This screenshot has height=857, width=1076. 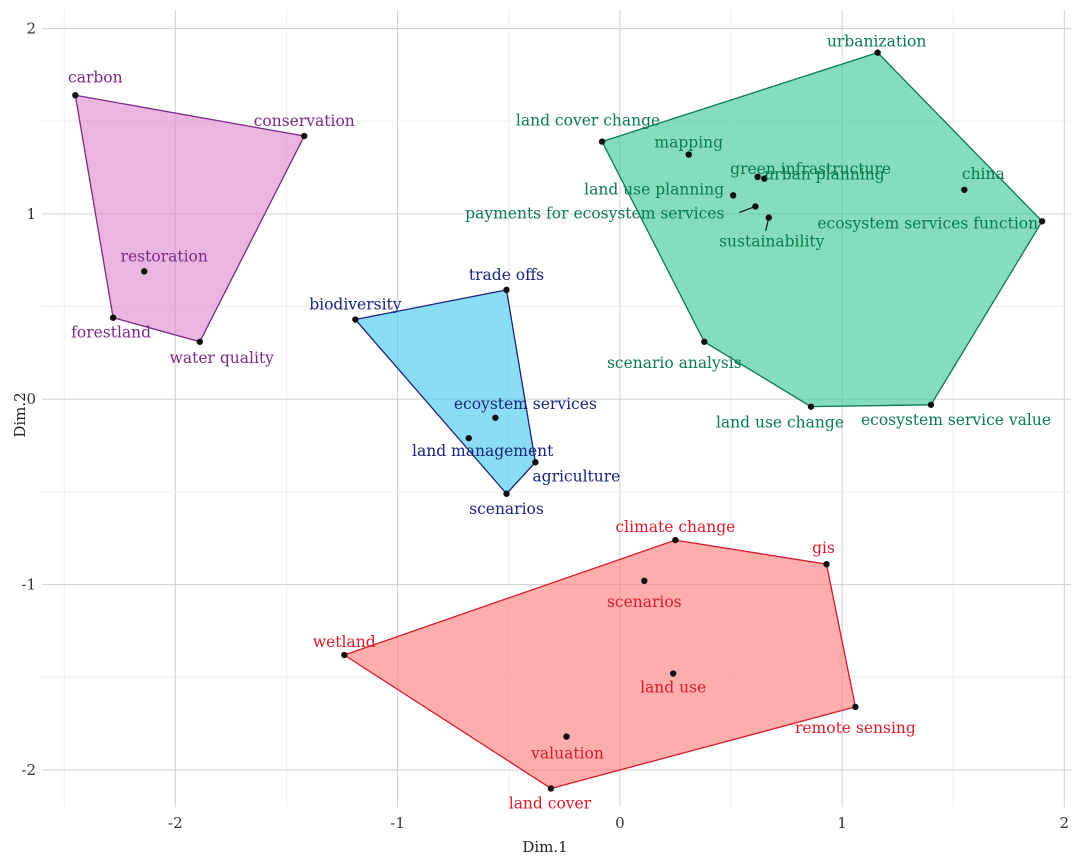 I want to click on point-green-infrastructure, so click(x=757, y=177).